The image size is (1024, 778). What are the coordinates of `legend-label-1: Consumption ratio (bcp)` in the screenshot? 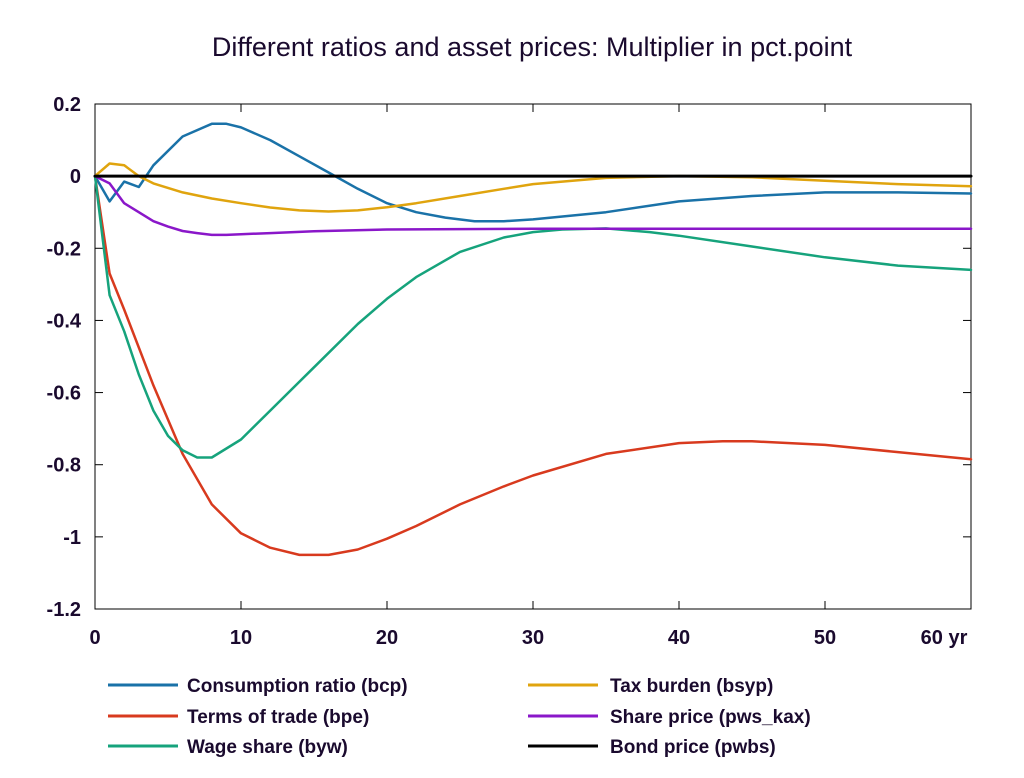 It's located at (297, 686).